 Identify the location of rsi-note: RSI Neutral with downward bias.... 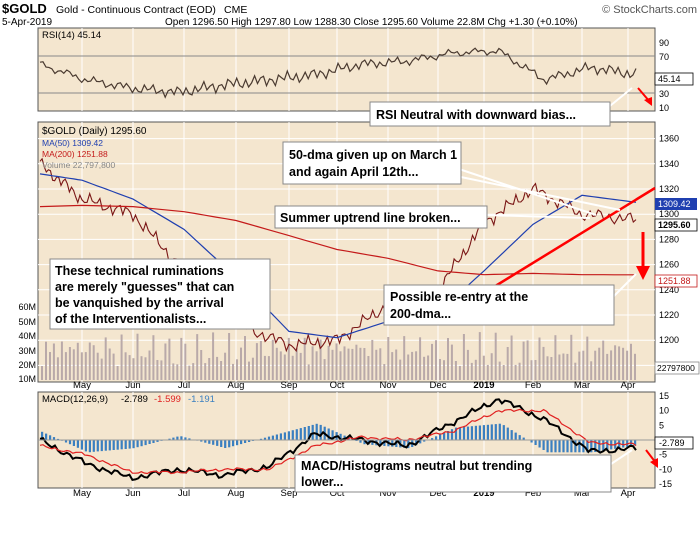
(476, 115).